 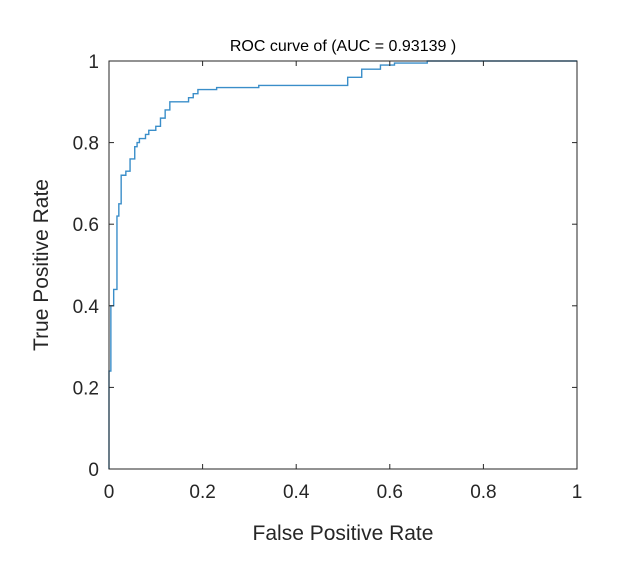 What do you see at coordinates (86, 225) in the screenshot?
I see `y-tick-label: 0.6` at bounding box center [86, 225].